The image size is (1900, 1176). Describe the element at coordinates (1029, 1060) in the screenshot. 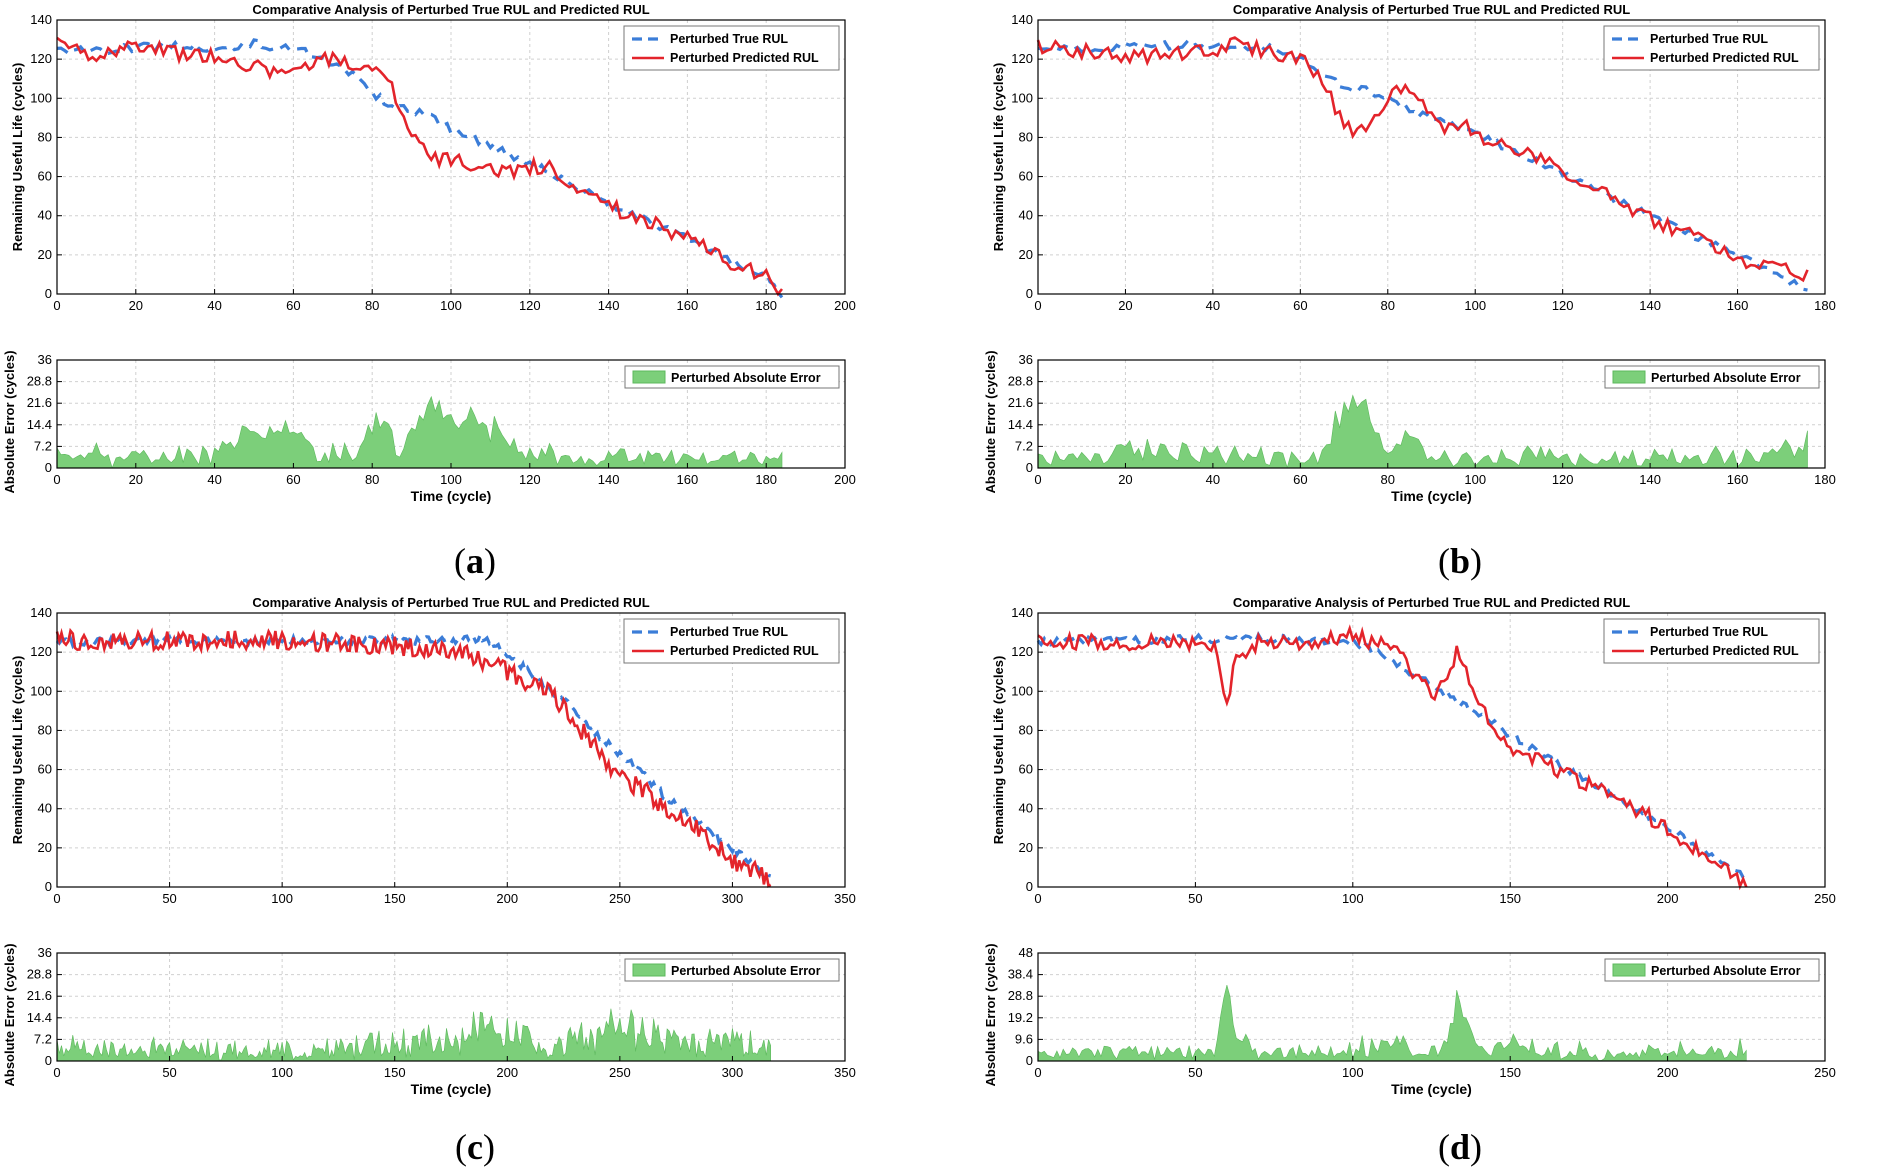

I see `chart-d-error-ytick-label: 0` at that location.